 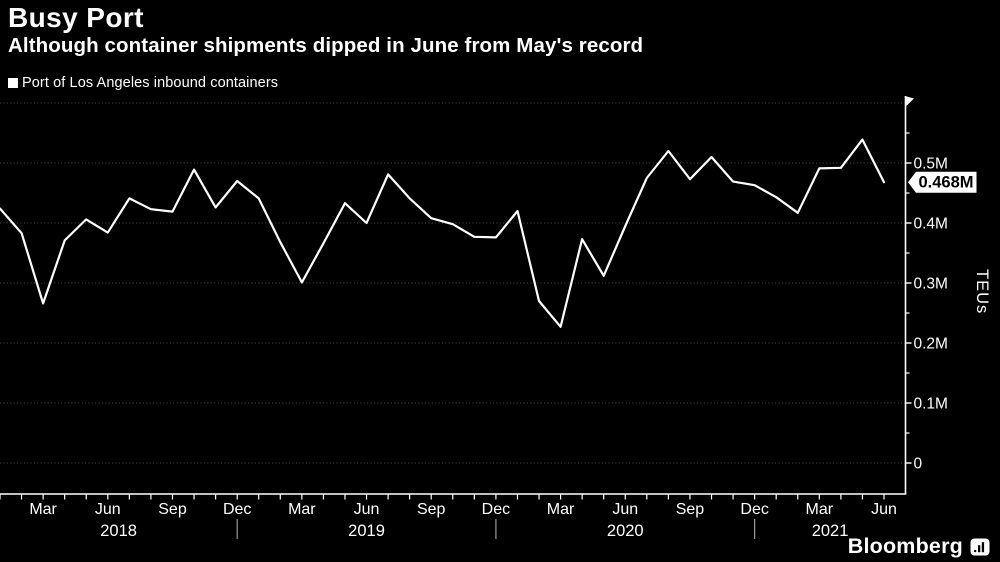 I want to click on y-tick-label: 0.1M, so click(x=931, y=404).